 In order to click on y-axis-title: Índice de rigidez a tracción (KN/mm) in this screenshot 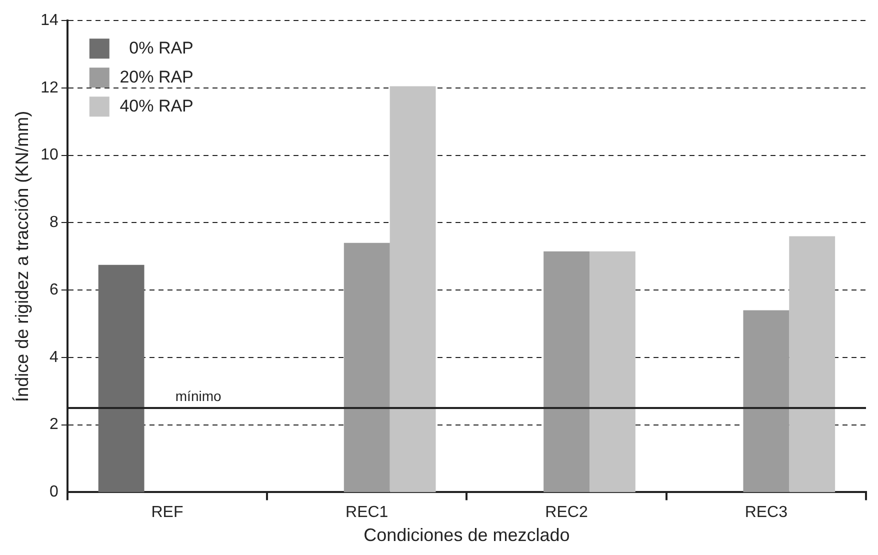, I will do `click(22, 256)`.